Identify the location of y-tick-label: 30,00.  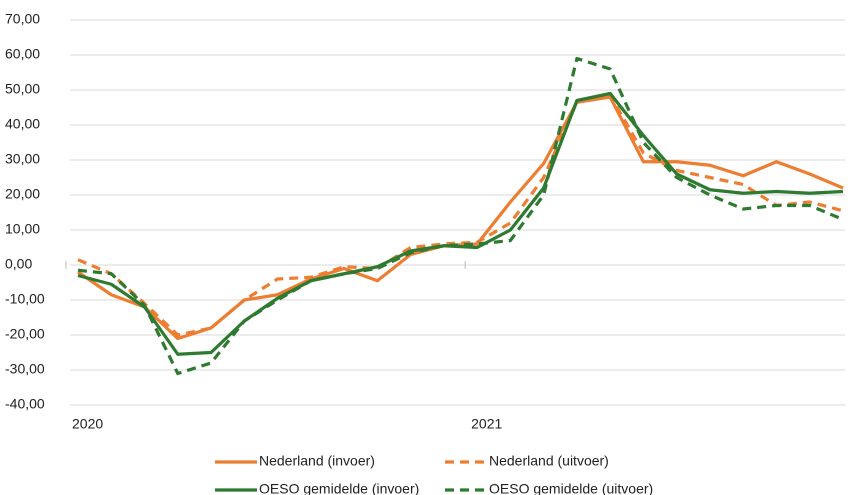
(22, 159).